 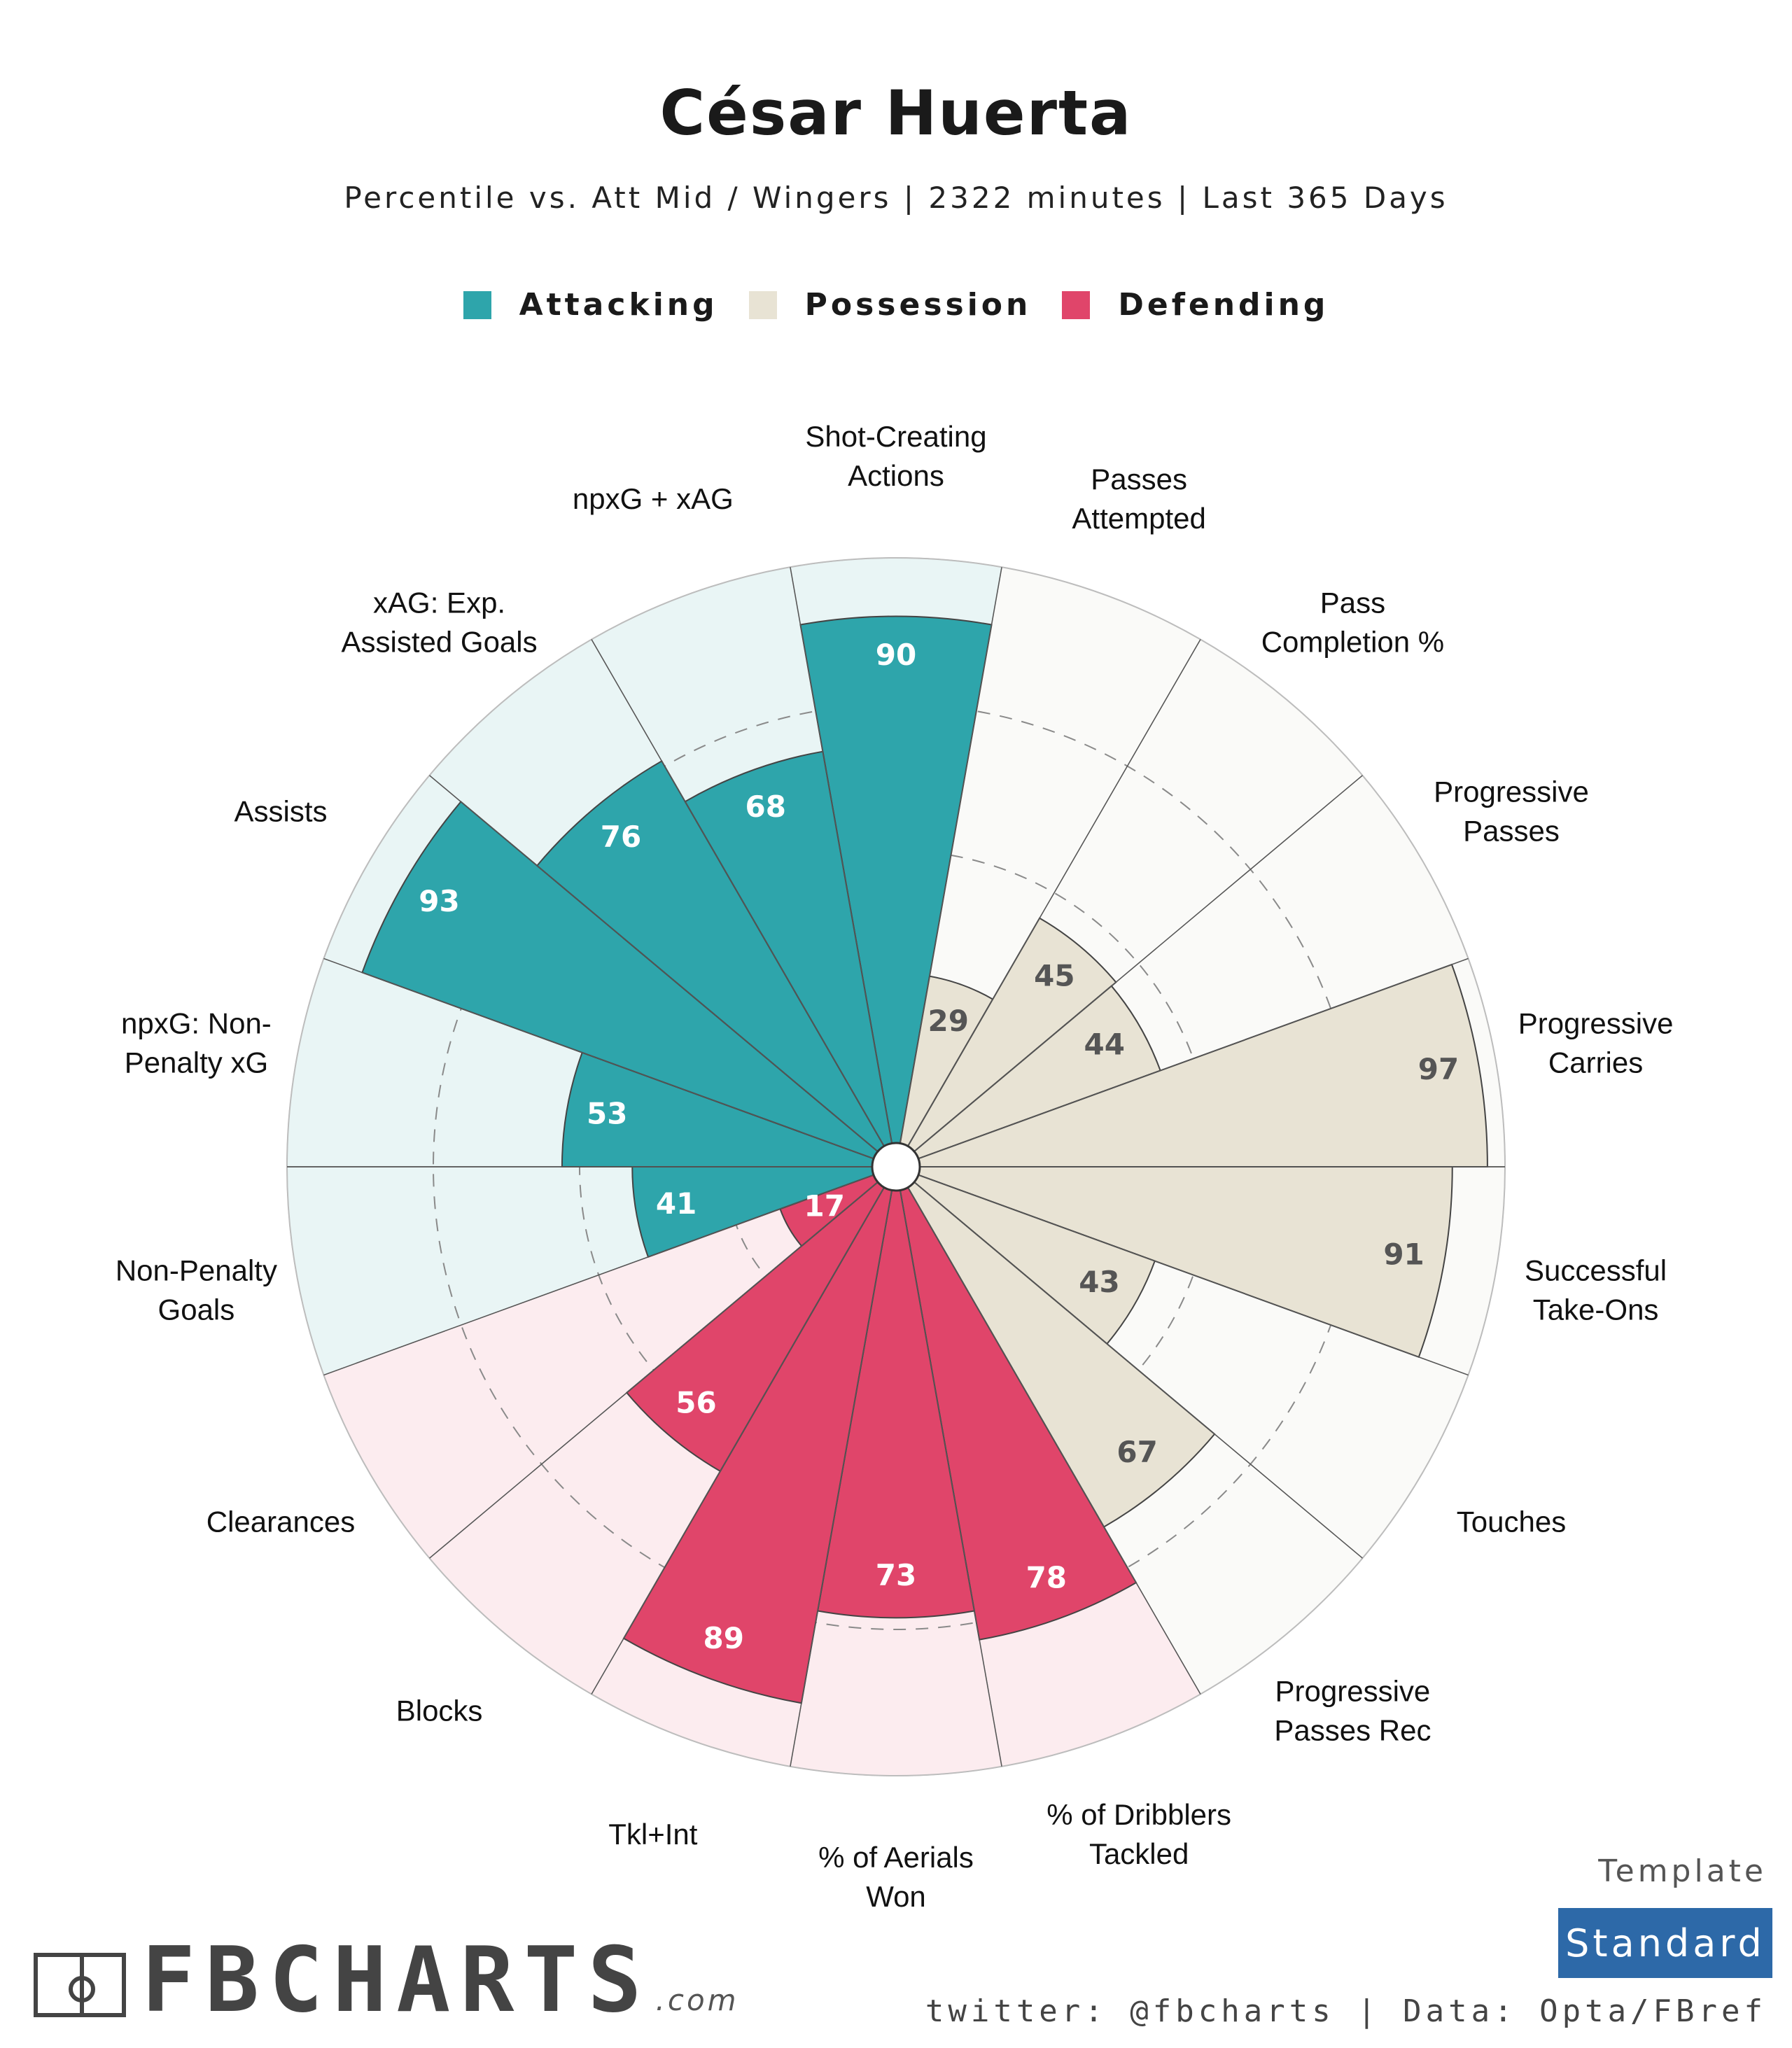 I want to click on category-label-line: xAG: Exp., so click(x=439, y=602).